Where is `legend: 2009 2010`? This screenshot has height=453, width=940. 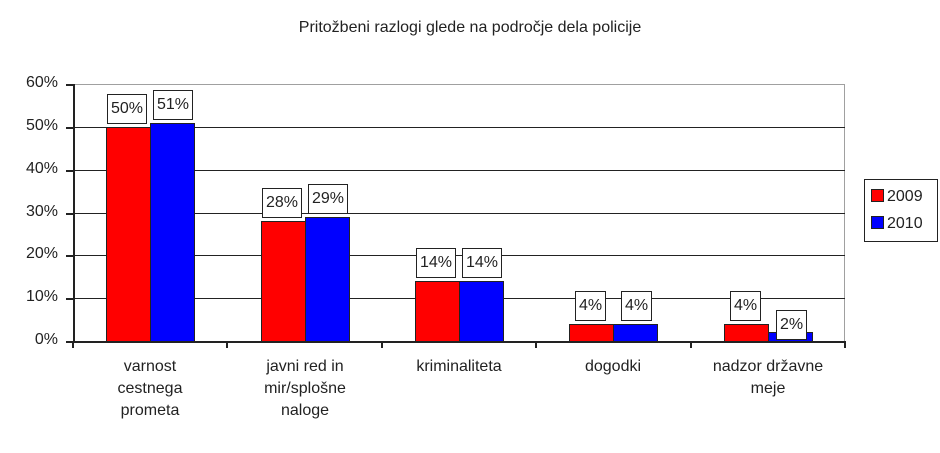
legend: 2009 2010 is located at coordinates (901, 210).